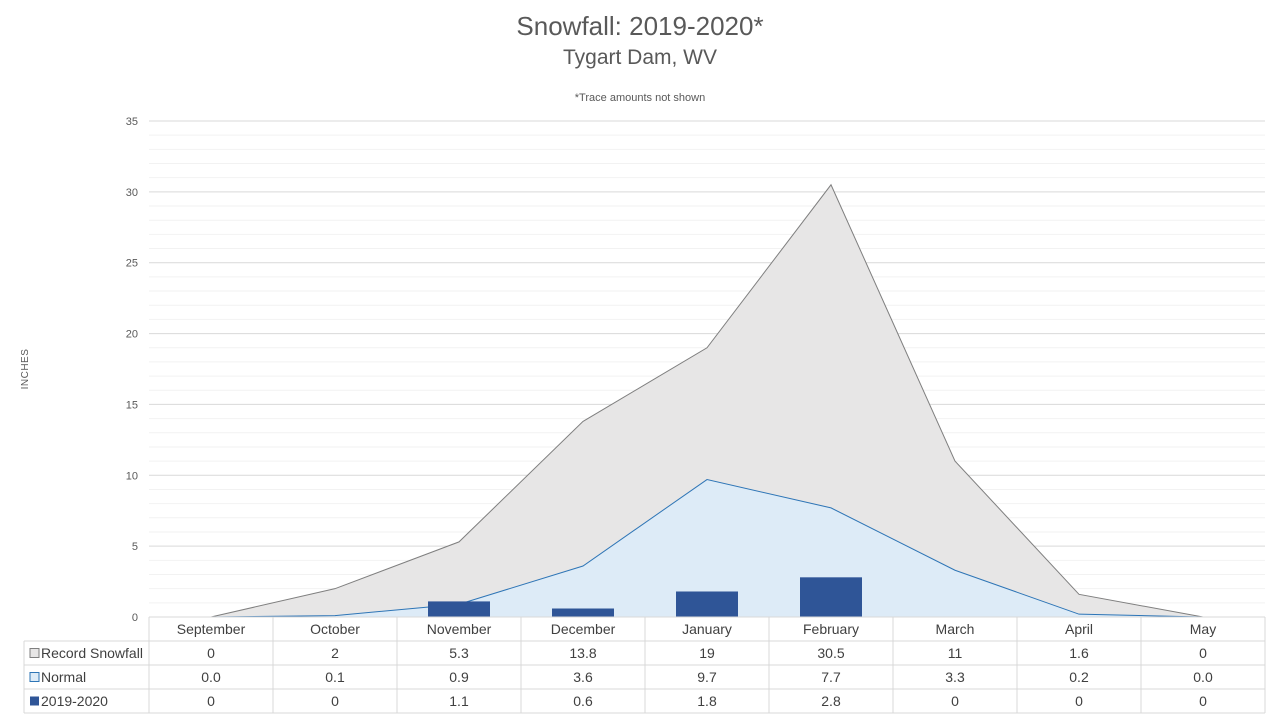 Image resolution: width=1280 pixels, height=725 pixels. What do you see at coordinates (132, 335) in the screenshot?
I see `y-tick-label: 20` at bounding box center [132, 335].